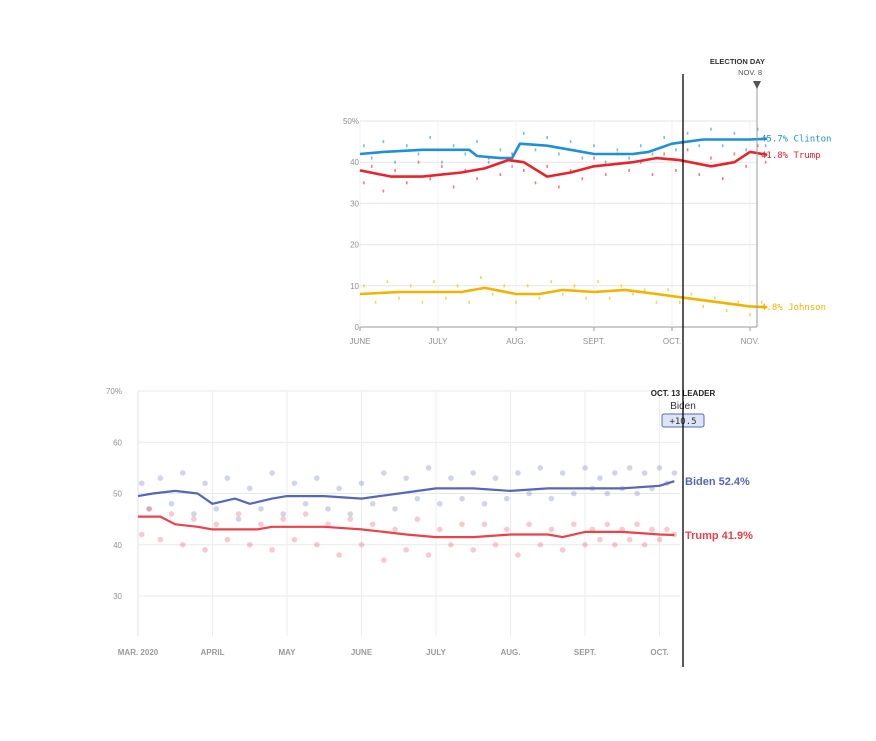 The width and height of the screenshot is (876, 741). I want to click on bottom-x-tick-label: AUG., so click(511, 652).